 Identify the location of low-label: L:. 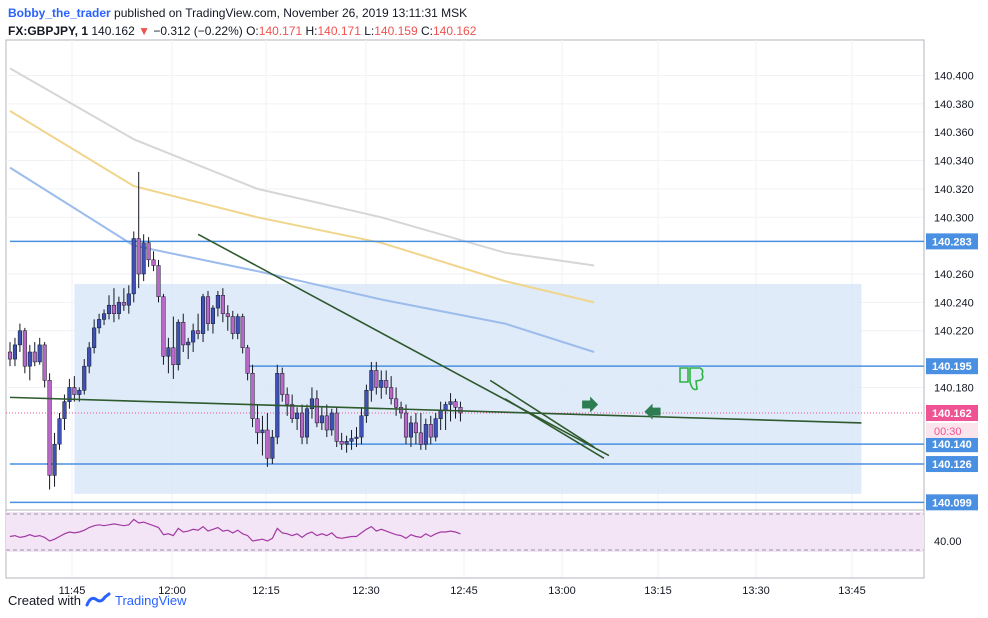
(369, 31).